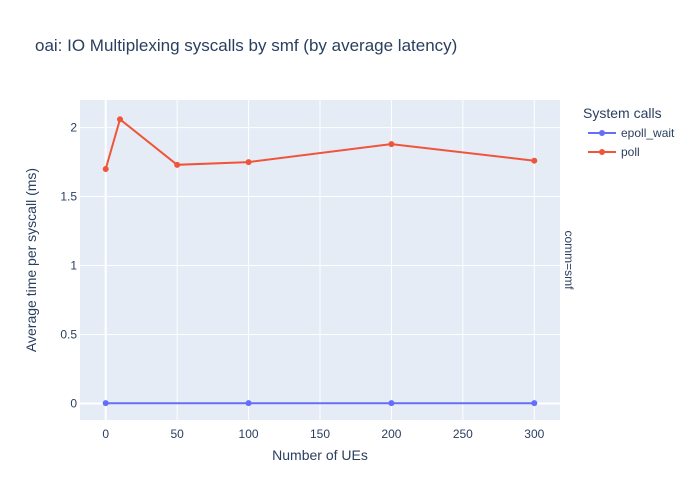 This screenshot has height=500, width=700. I want to click on x-tick-label: 100, so click(249, 434).